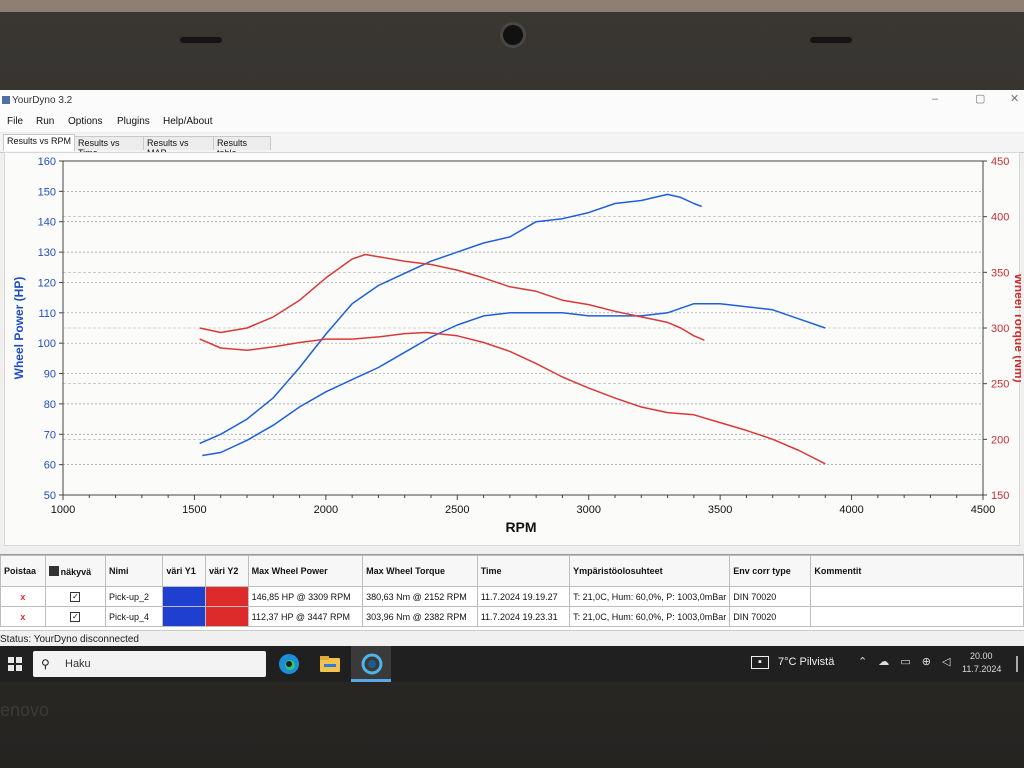 The image size is (1024, 768). I want to click on y2-tick-label: 400, so click(1000, 218).